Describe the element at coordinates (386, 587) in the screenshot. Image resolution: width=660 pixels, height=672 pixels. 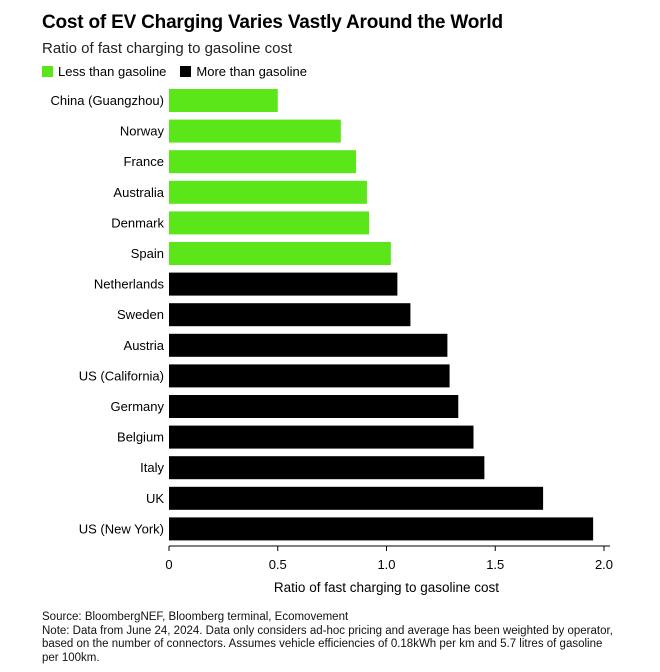
I see `x-axis-label: Ratio of fast charging to gasoline cost` at that location.